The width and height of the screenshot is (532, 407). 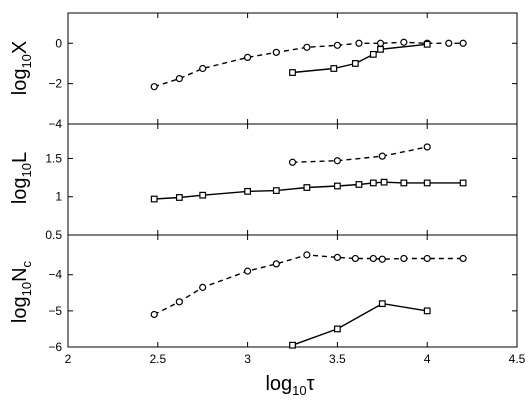 What do you see at coordinates (20, 274) in the screenshot?
I see `y-axis-label-nc-var: N` at bounding box center [20, 274].